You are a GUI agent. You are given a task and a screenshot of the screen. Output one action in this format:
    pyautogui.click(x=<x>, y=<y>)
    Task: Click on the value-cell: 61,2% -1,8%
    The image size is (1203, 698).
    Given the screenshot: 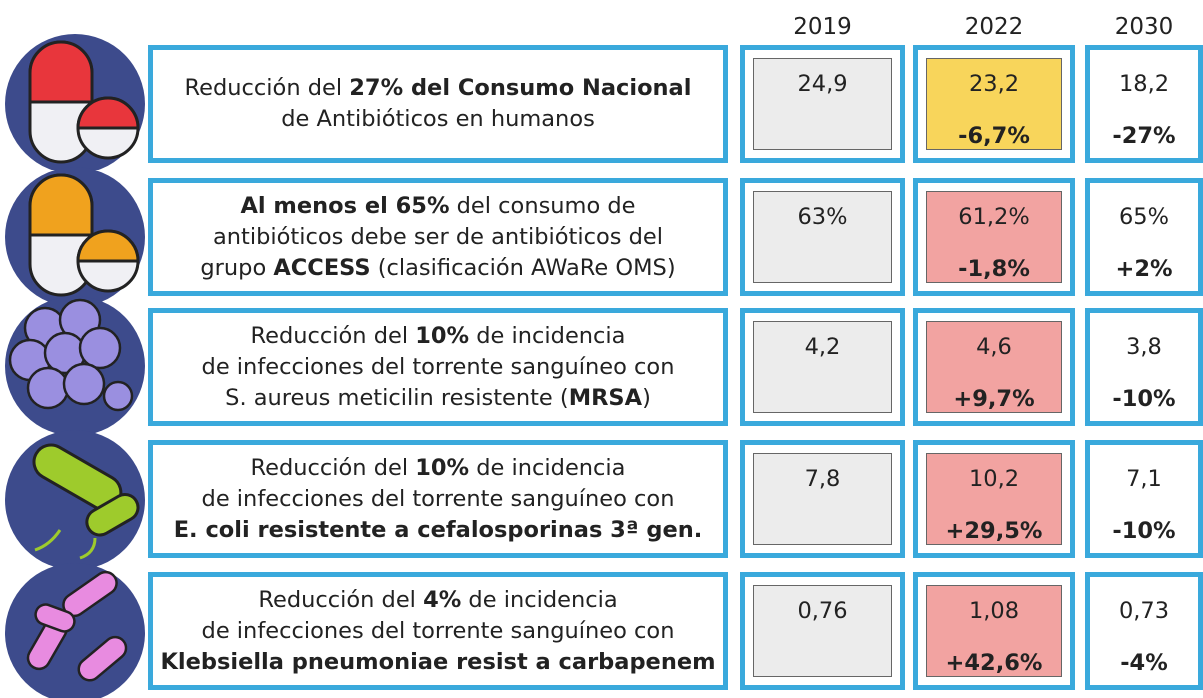 What is the action you would take?
    pyautogui.click(x=994, y=237)
    